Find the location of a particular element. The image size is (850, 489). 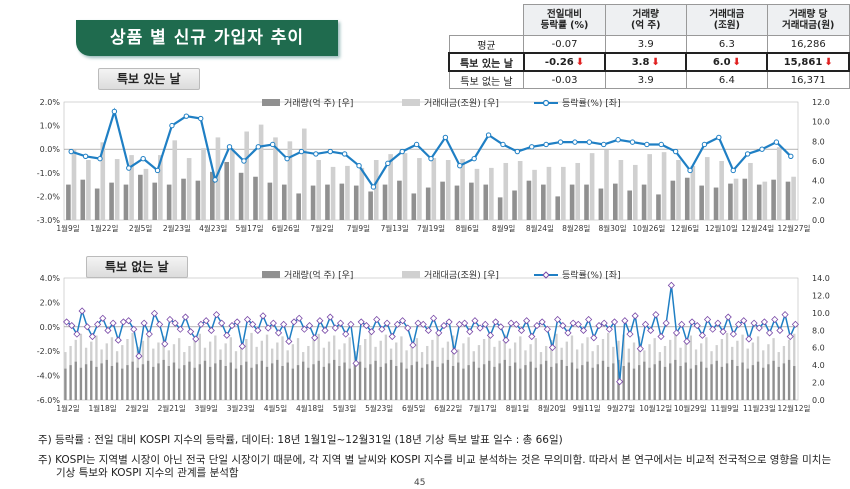

summary-cell: 6.4 is located at coordinates (726, 79).